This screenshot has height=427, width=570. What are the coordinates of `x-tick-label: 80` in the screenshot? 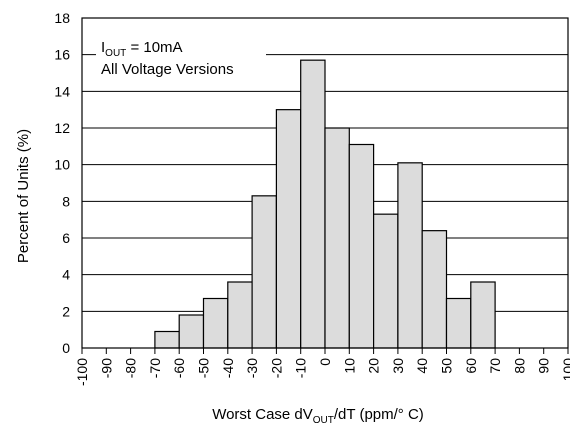 It's located at (519, 366).